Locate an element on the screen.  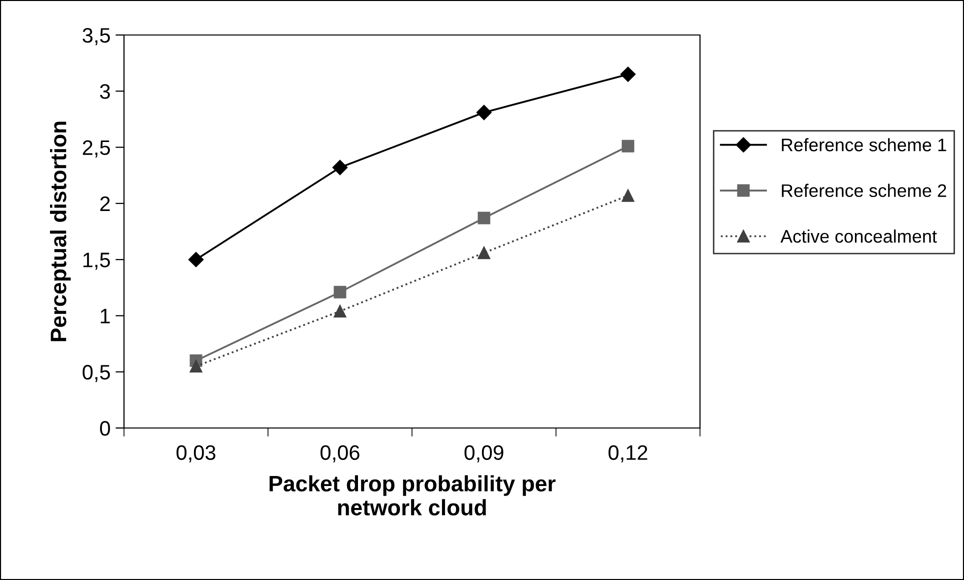
y-tick-label: 3 is located at coordinates (105, 91).